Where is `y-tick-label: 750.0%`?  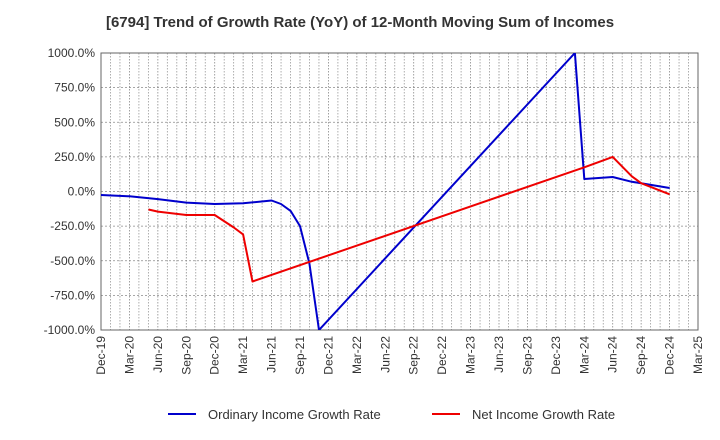 y-tick-label: 750.0% is located at coordinates (74, 88).